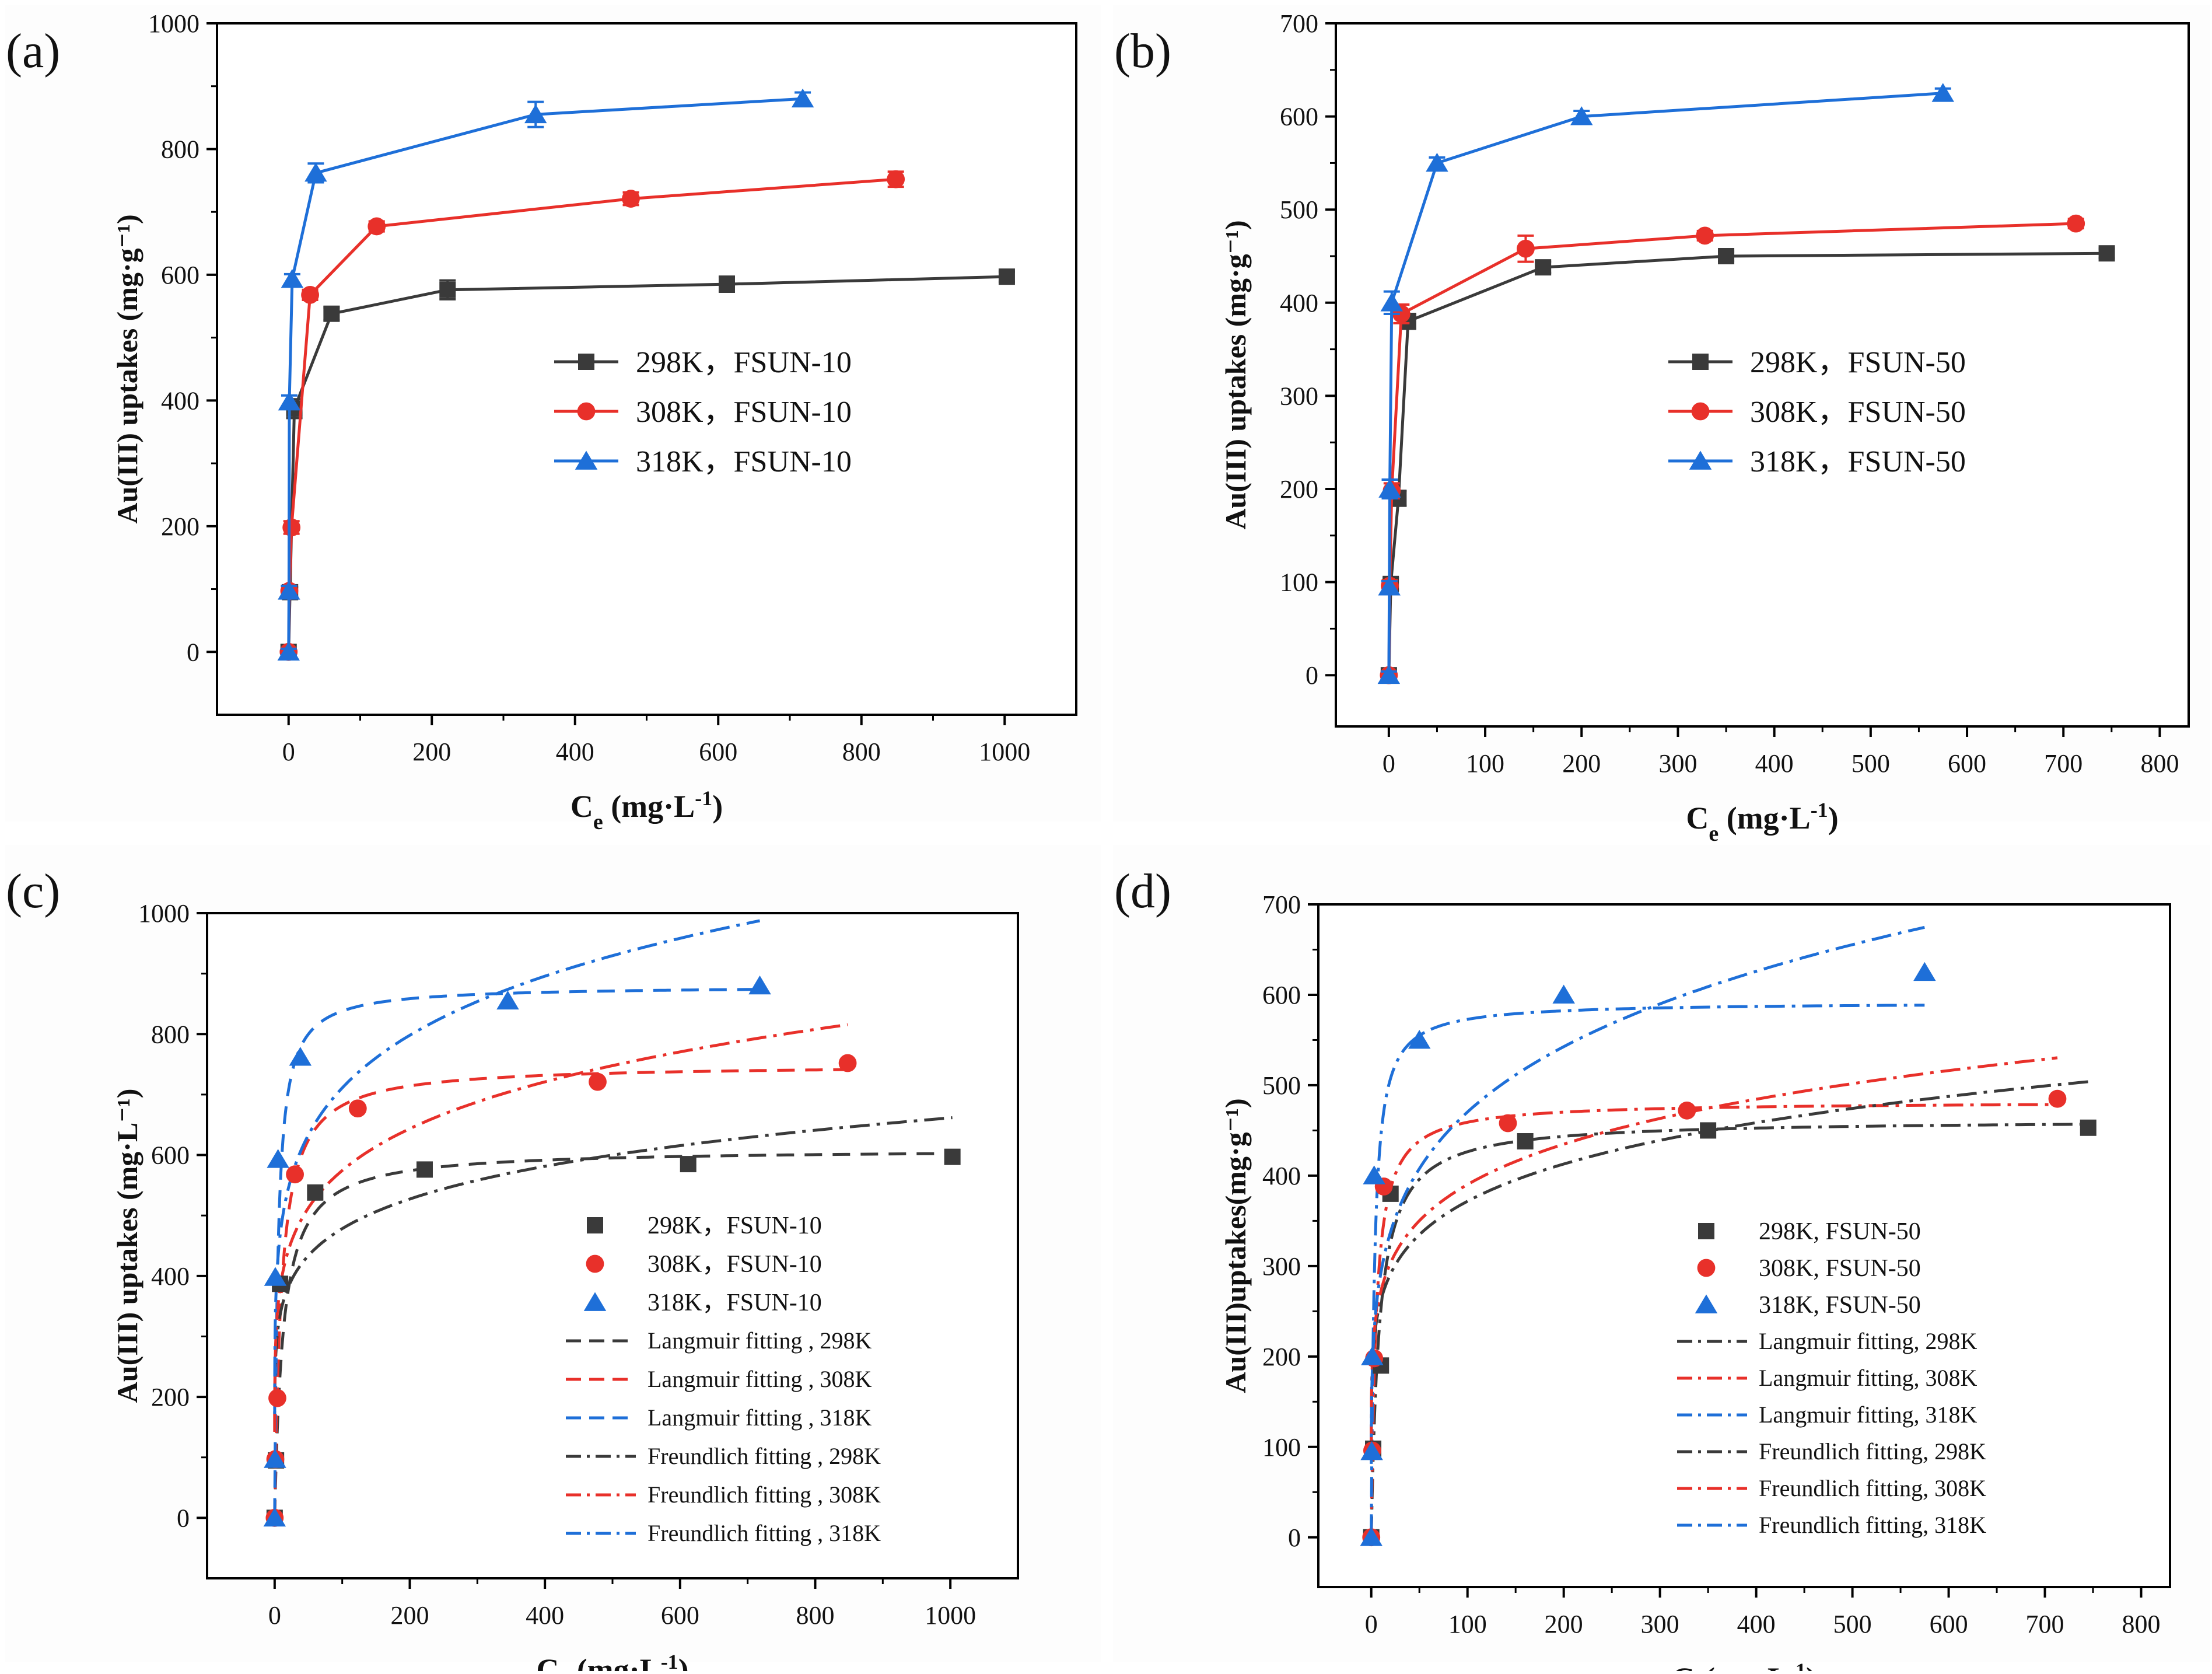 This screenshot has height=1674, width=2212. What do you see at coordinates (764, 1533) in the screenshot?
I see `legend-fit-label: Freundlich fitting , 318K` at bounding box center [764, 1533].